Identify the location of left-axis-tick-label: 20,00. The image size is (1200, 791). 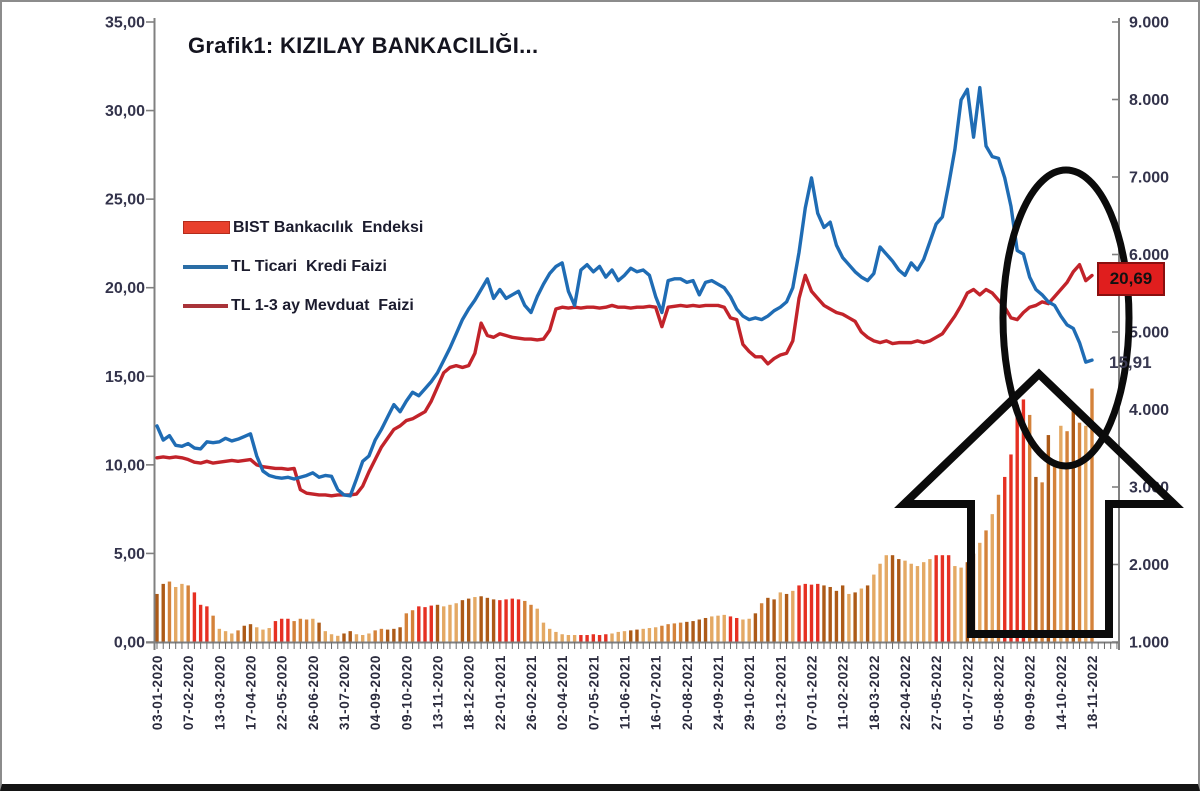
(125, 288).